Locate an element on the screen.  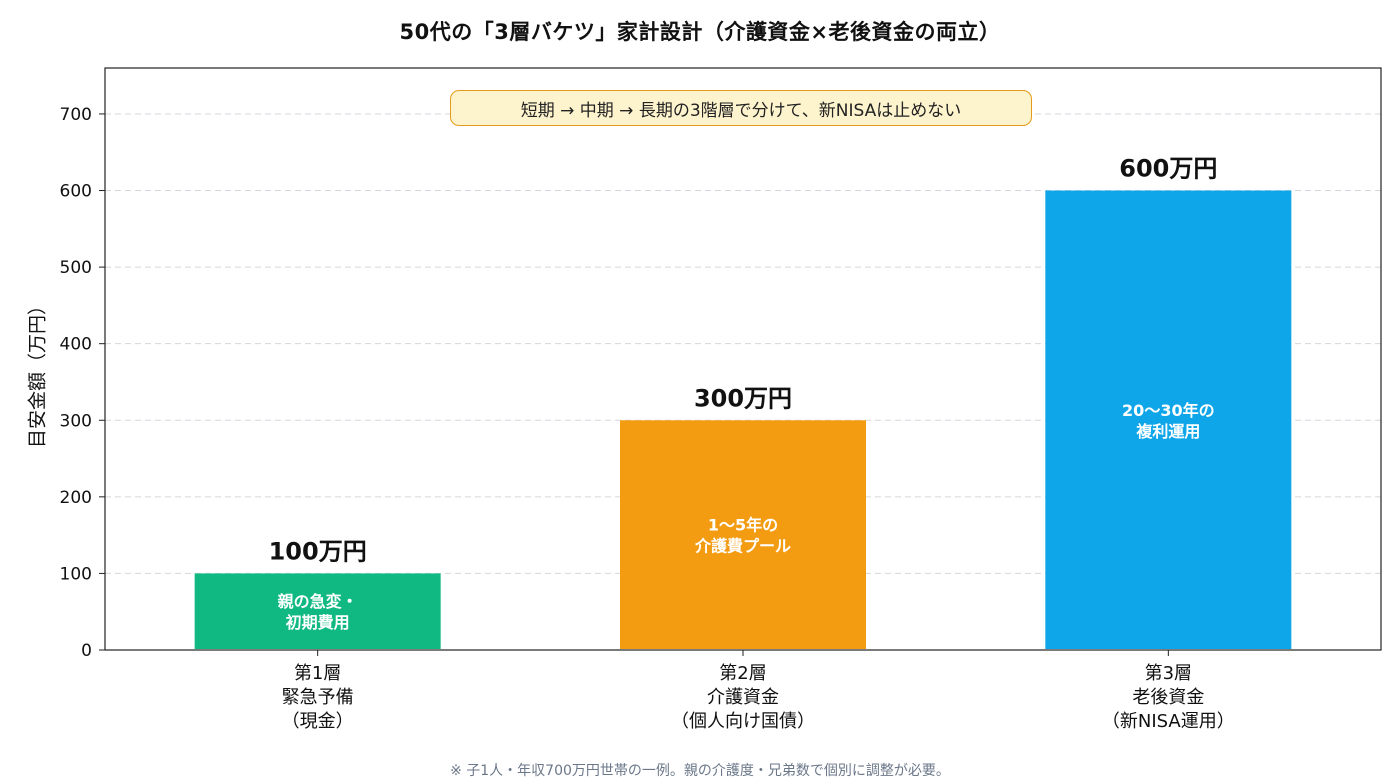
x-tick-label: （個人向け国債） is located at coordinates (743, 721).